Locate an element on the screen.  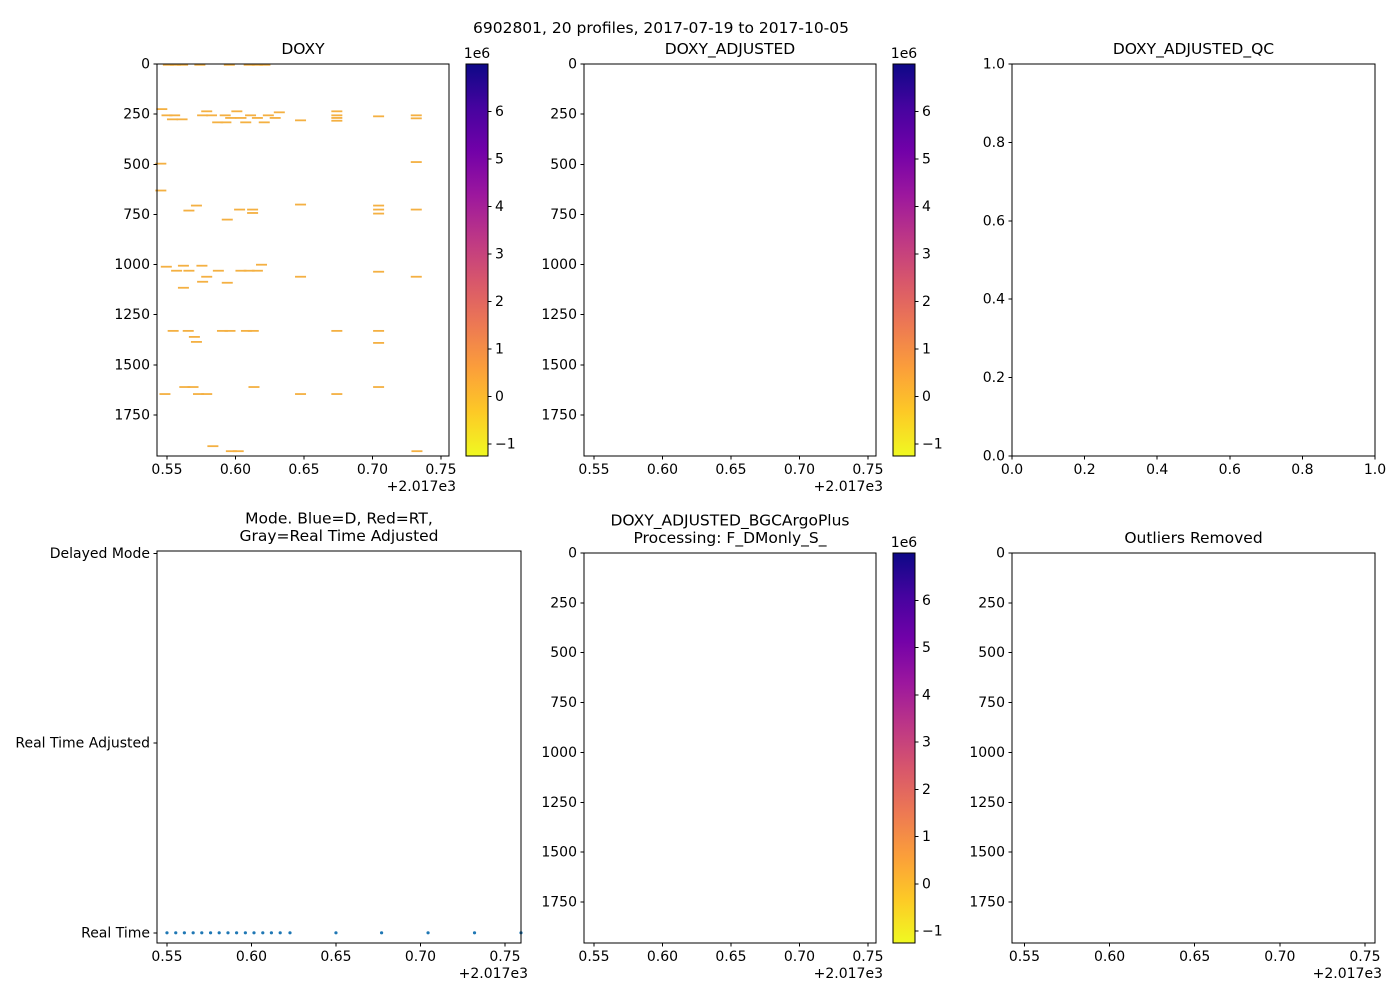
y-tick-label: 0.2 is located at coordinates (994, 378).